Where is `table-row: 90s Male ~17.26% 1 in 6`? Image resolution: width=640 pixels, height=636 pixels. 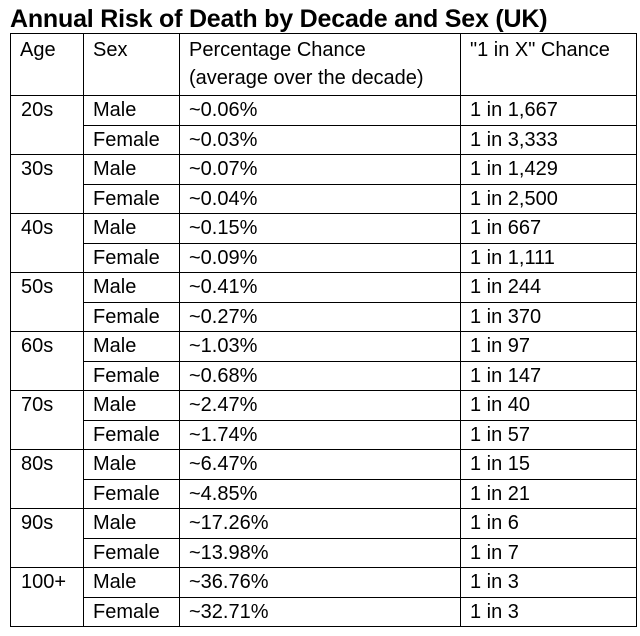 table-row: 90s Male ~17.26% 1 in 6 is located at coordinates (323, 538).